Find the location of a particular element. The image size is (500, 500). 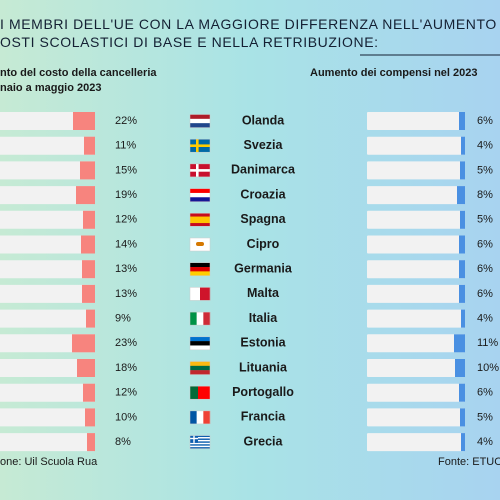

value-label: 5% is located at coordinates (485, 170).